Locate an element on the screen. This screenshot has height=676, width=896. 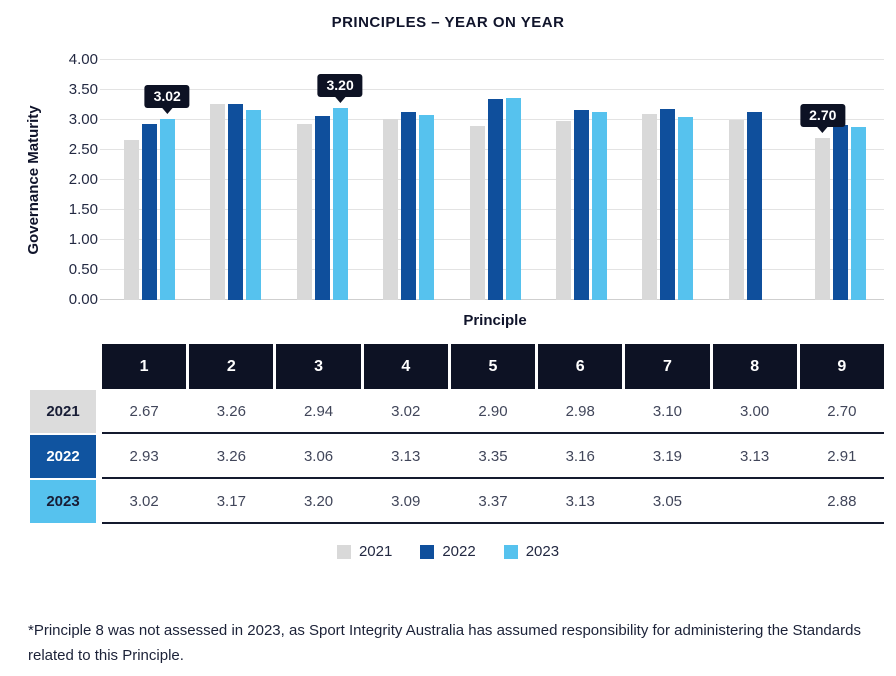
table-cell: 2.70 is located at coordinates (842, 411).